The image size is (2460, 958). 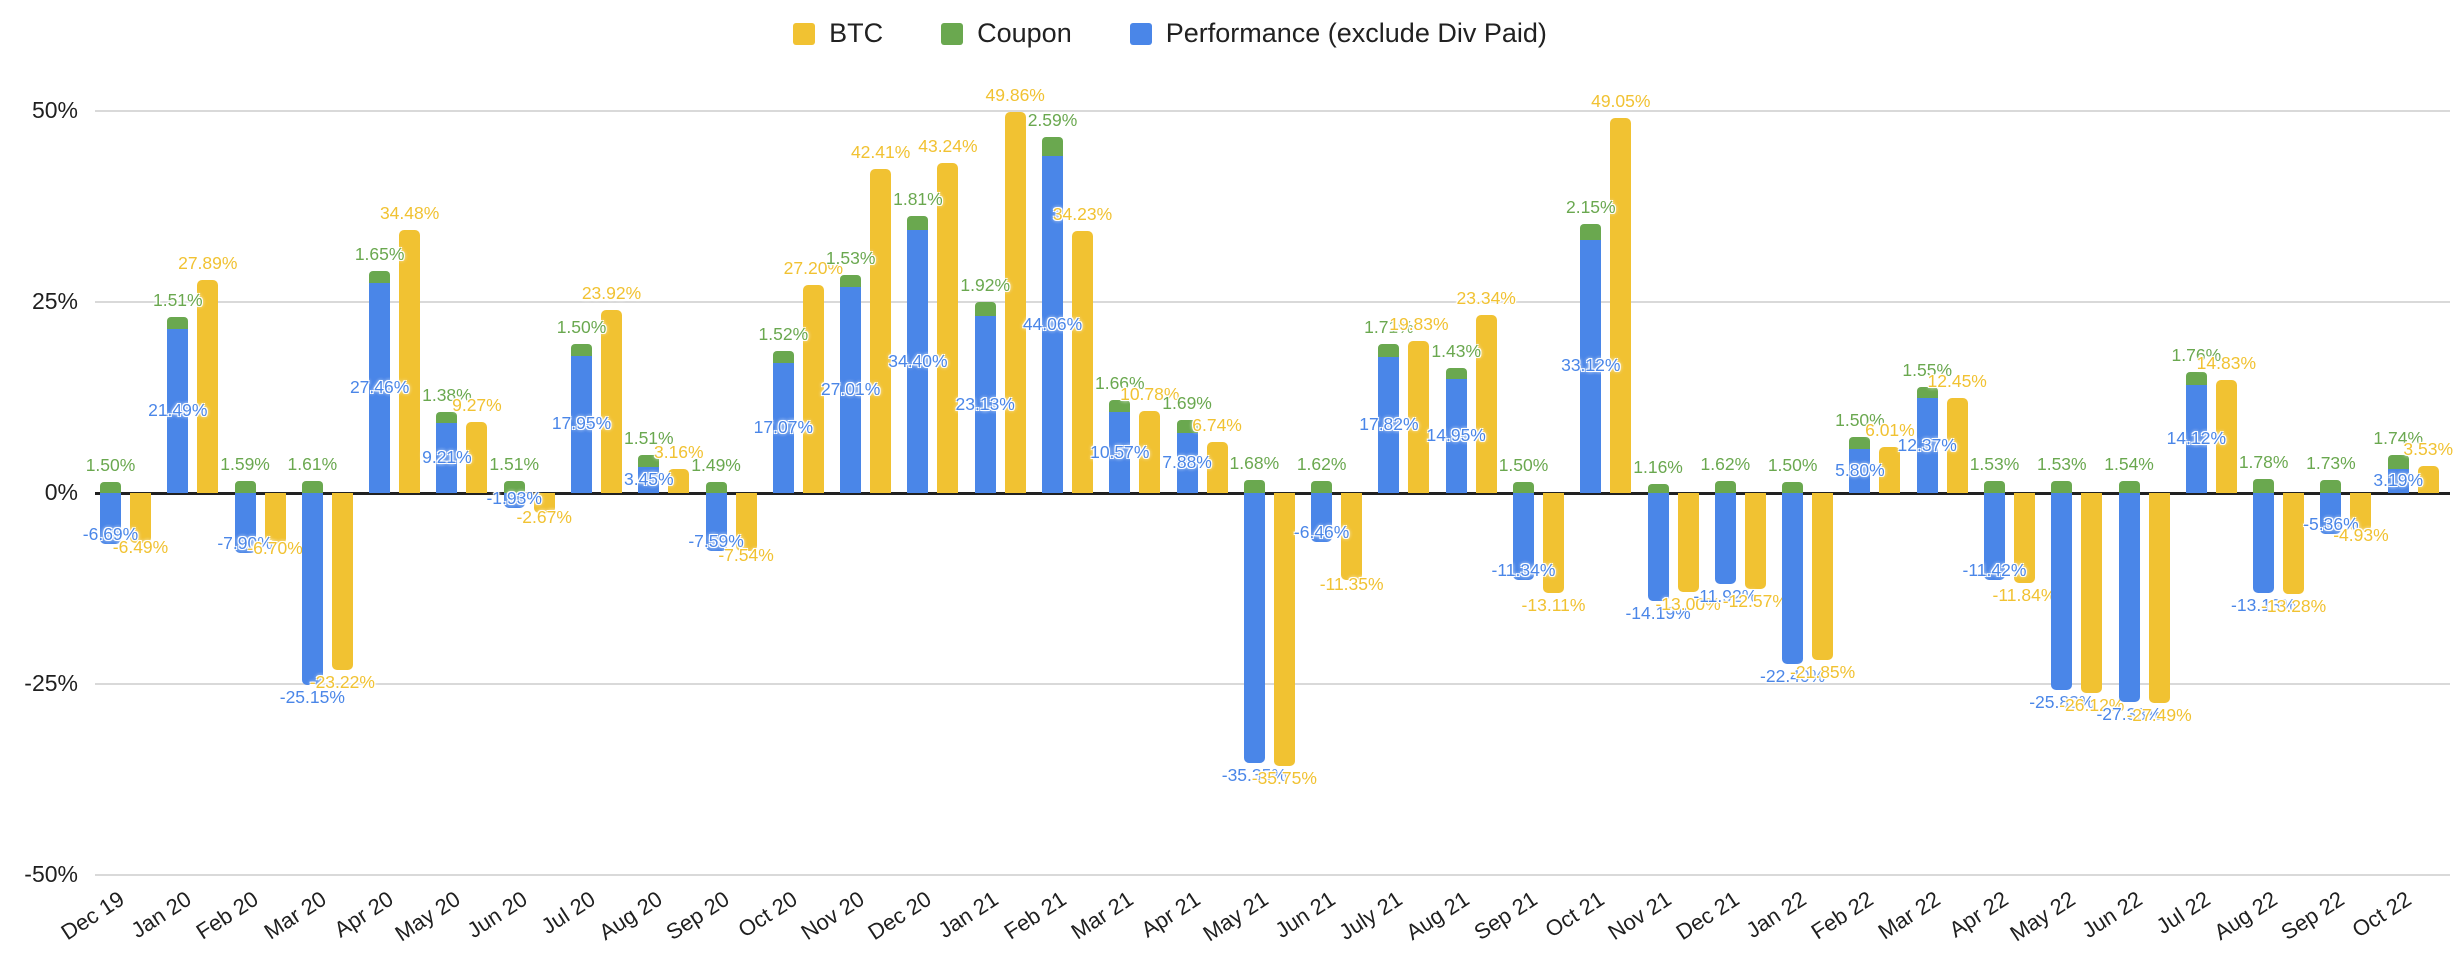 What do you see at coordinates (838, 33) in the screenshot?
I see `legend-item-btc: BTC` at bounding box center [838, 33].